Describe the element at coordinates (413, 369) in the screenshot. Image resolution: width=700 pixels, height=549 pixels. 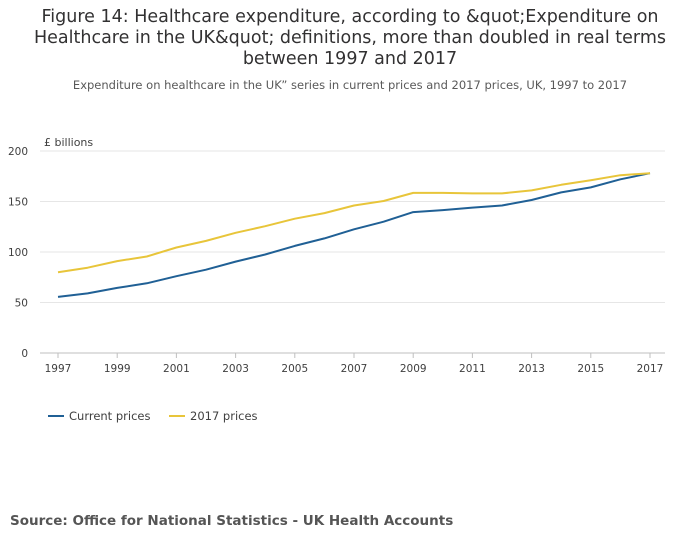
I see `x-tick-label: 2009` at that location.